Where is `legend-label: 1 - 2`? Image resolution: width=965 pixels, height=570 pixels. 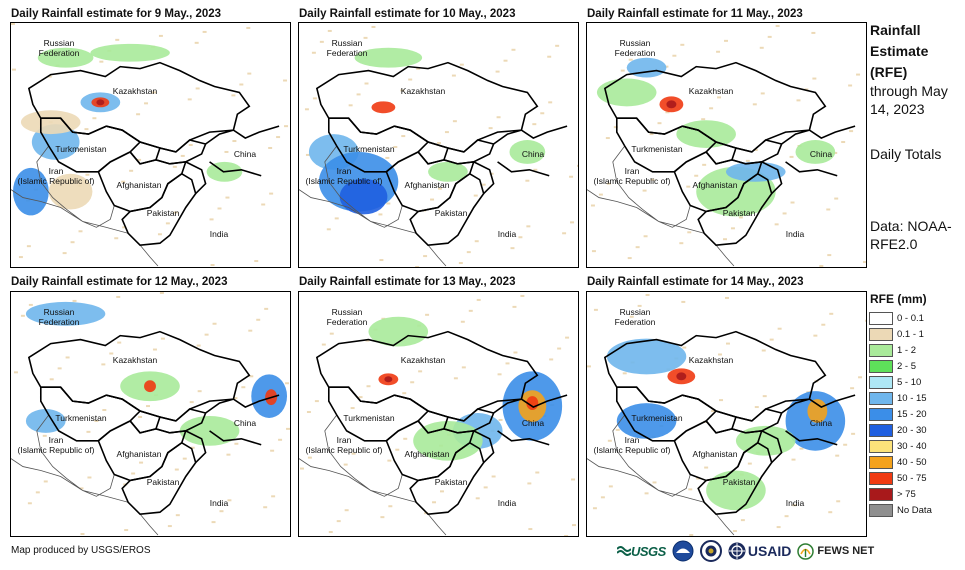 legend-label: 1 - 2 is located at coordinates (907, 350).